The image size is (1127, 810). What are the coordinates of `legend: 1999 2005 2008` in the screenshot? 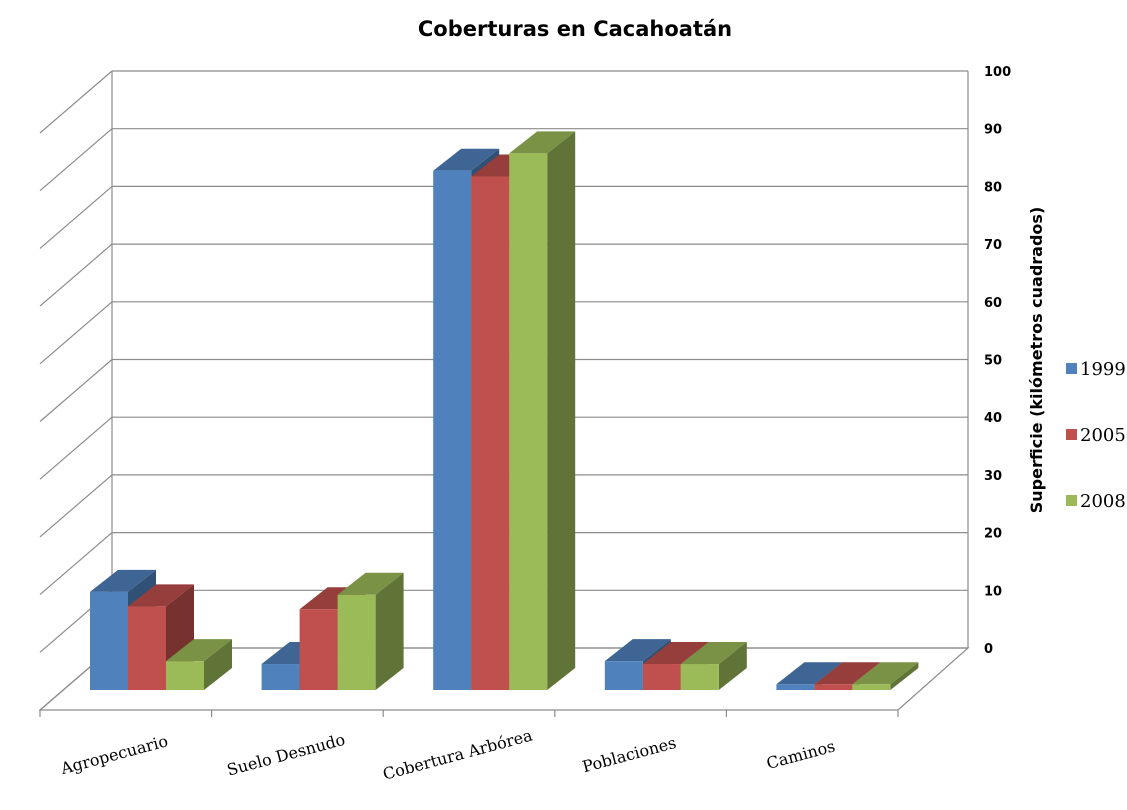 It's located at (1096, 435).